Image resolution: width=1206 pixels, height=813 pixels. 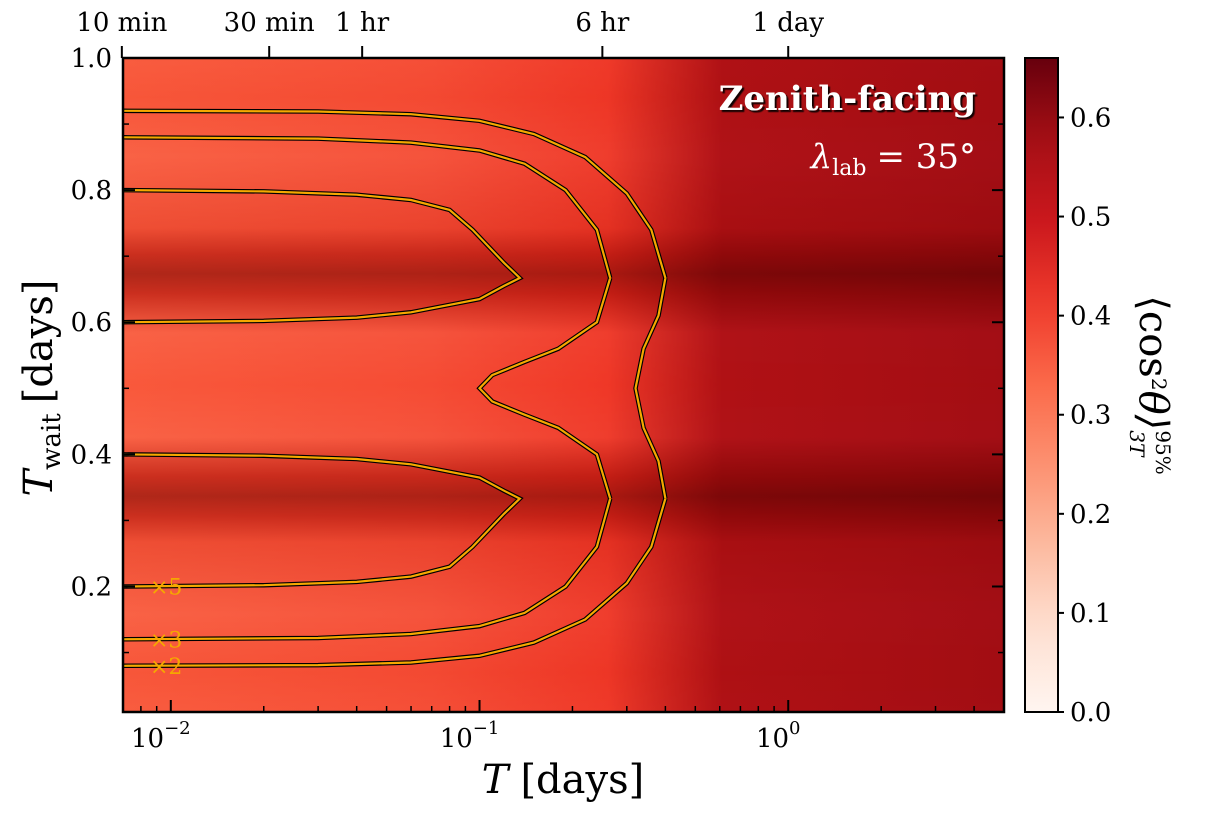 I want to click on y-axis-unit: [days], so click(x=39, y=341).